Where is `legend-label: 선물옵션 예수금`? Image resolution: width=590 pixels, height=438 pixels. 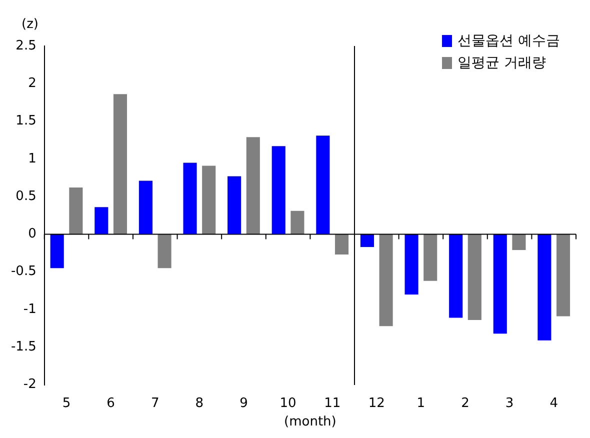 legend-label: 선물옵션 예수금 is located at coordinates (509, 41).